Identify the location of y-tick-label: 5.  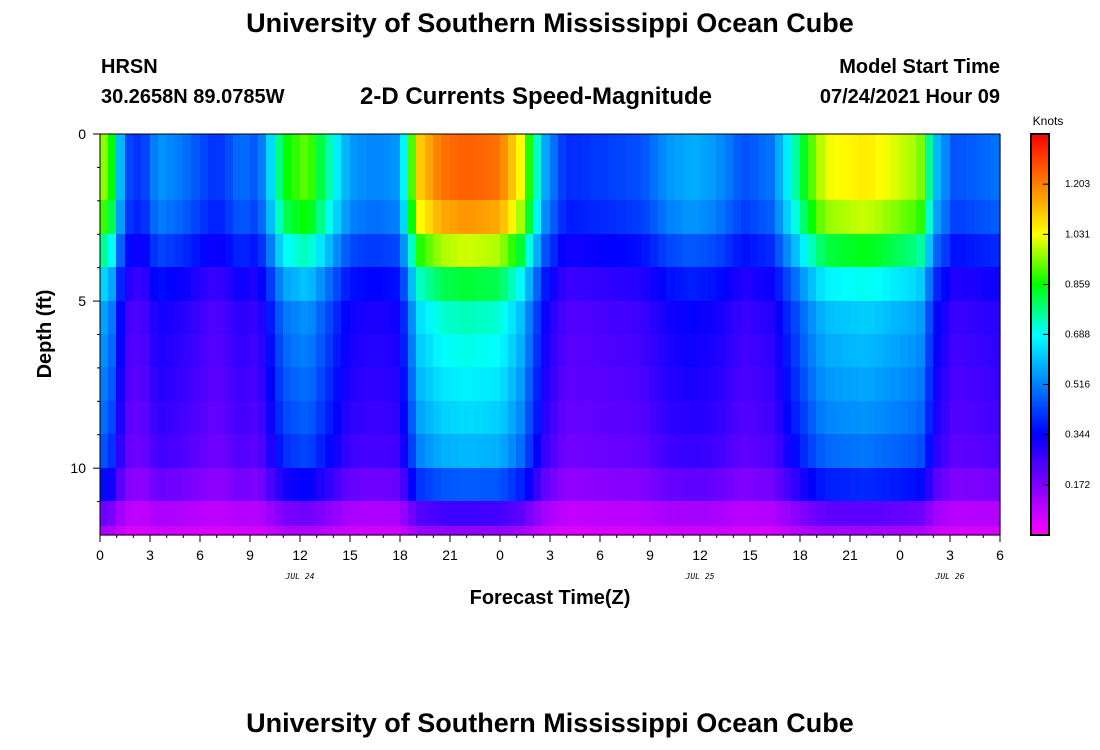
(82, 301).